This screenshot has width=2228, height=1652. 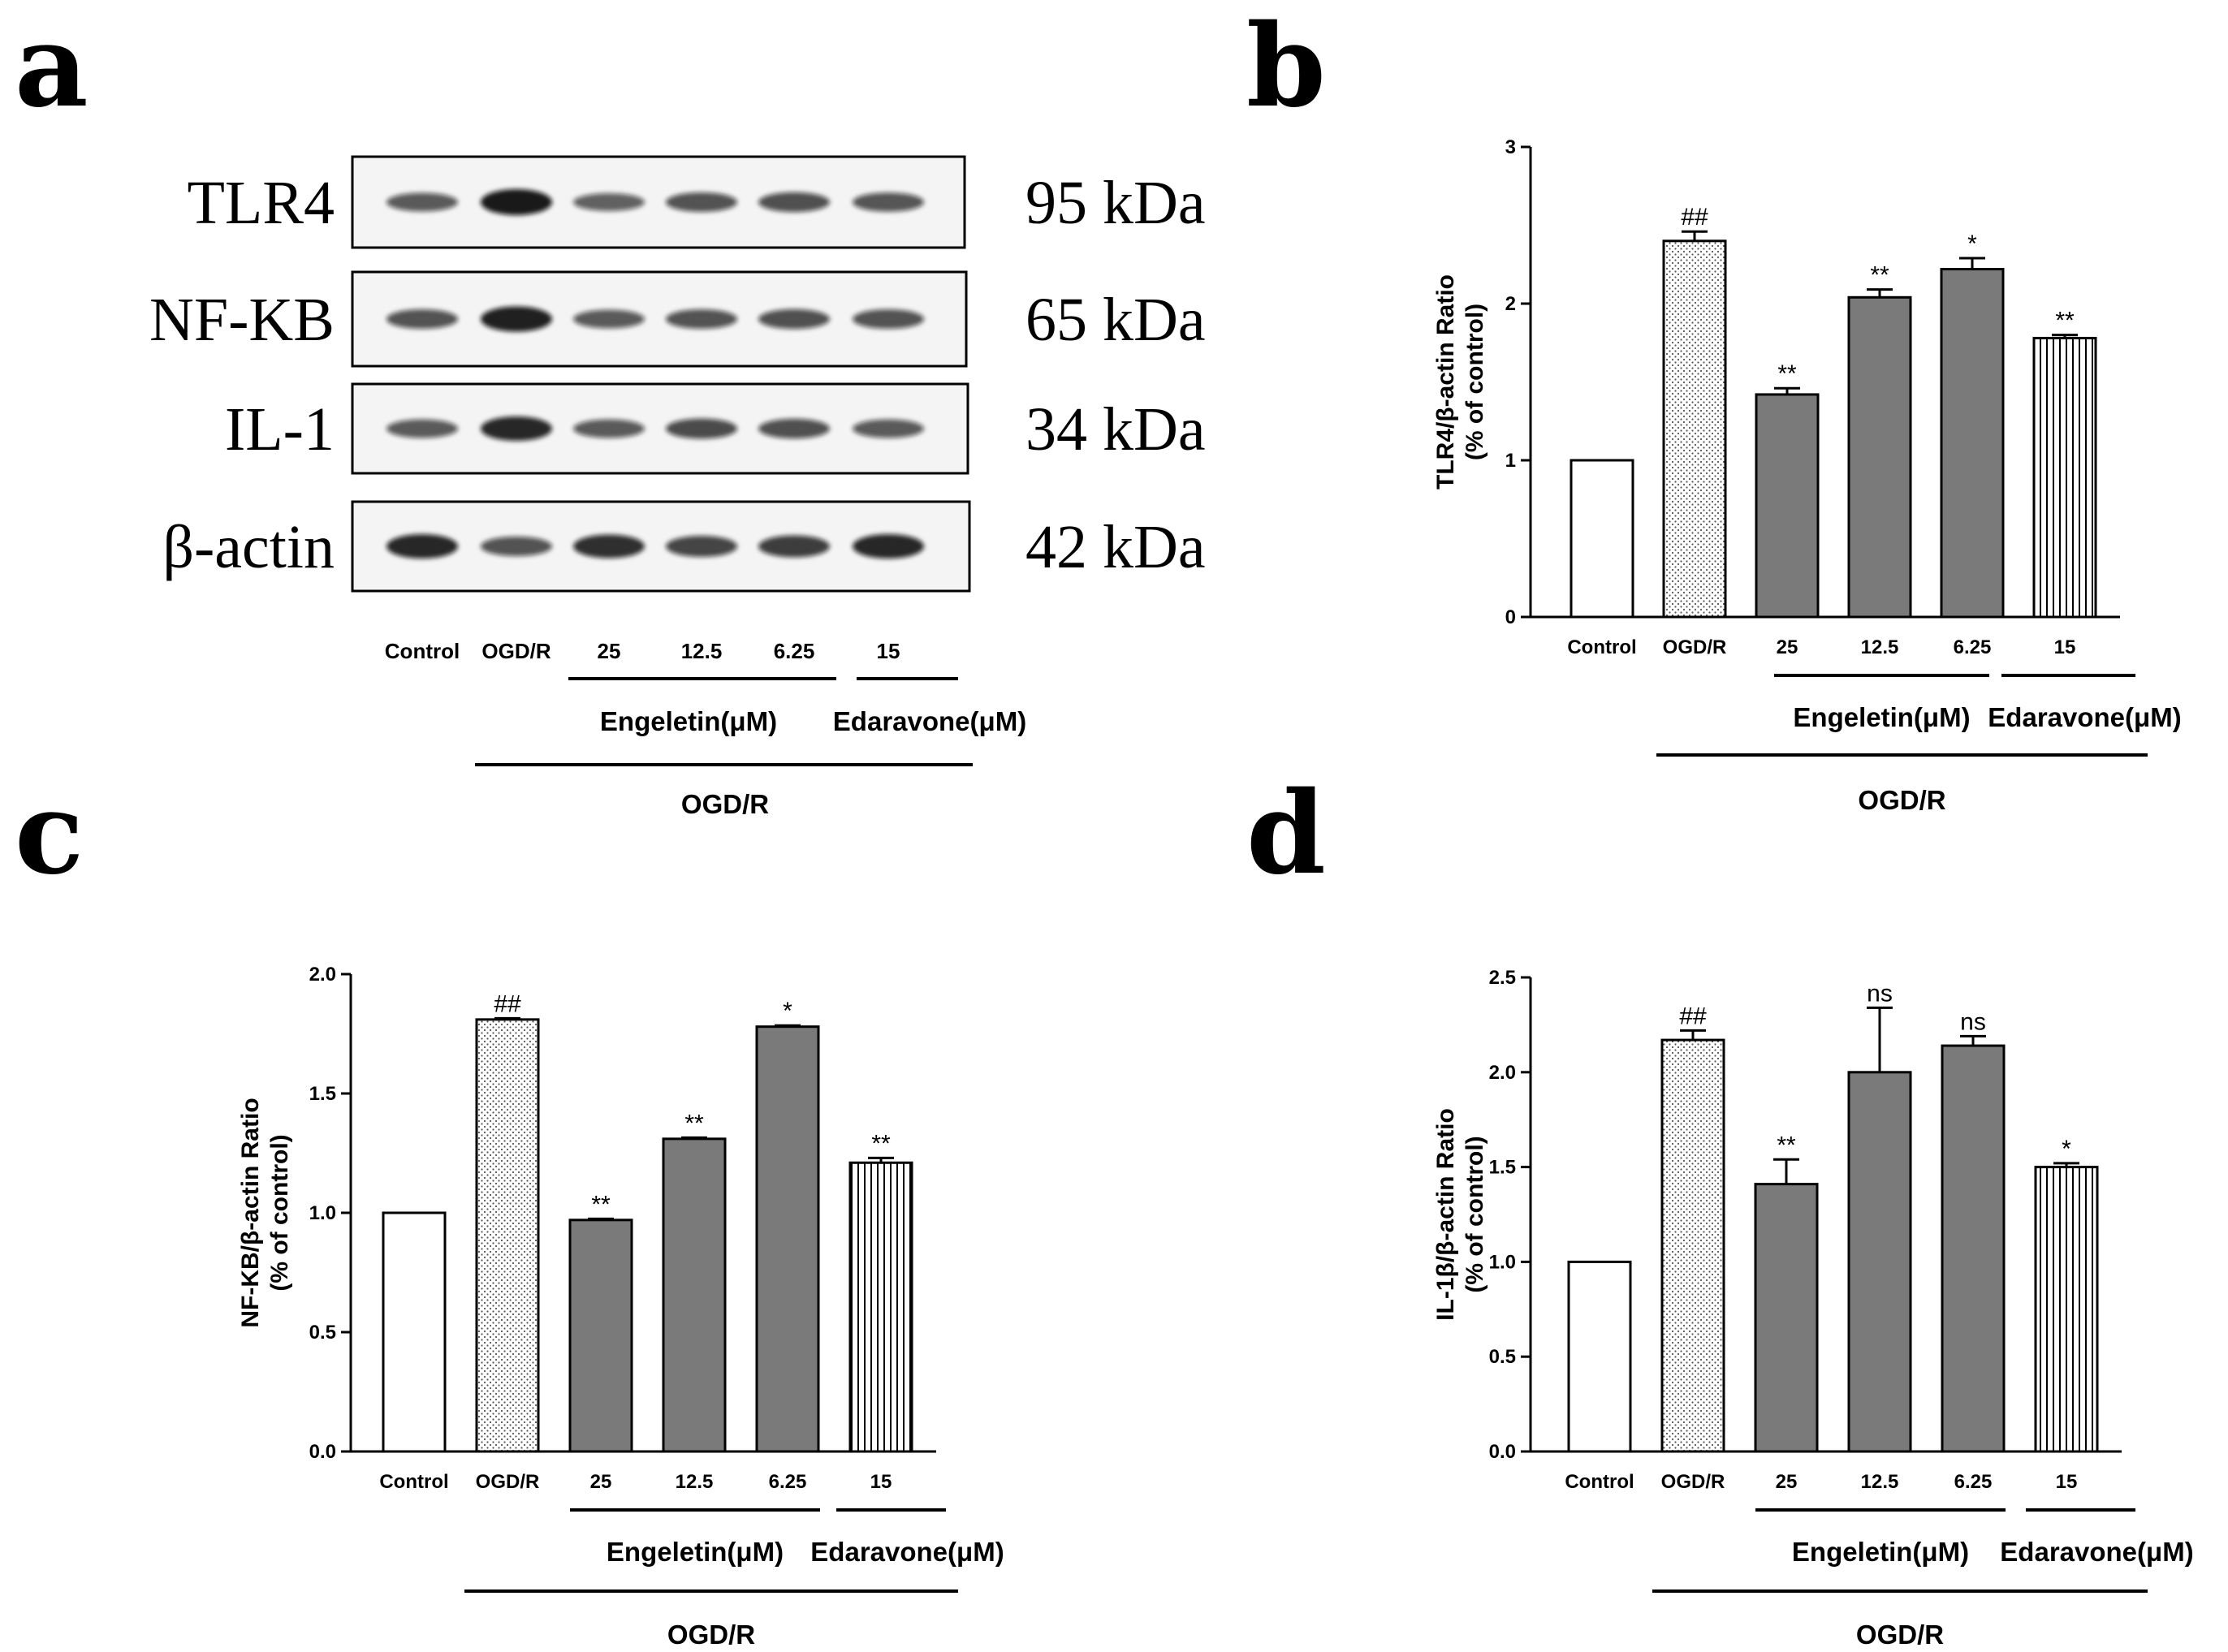 I want to click on y-tick-label: 1, so click(x=1510, y=461).